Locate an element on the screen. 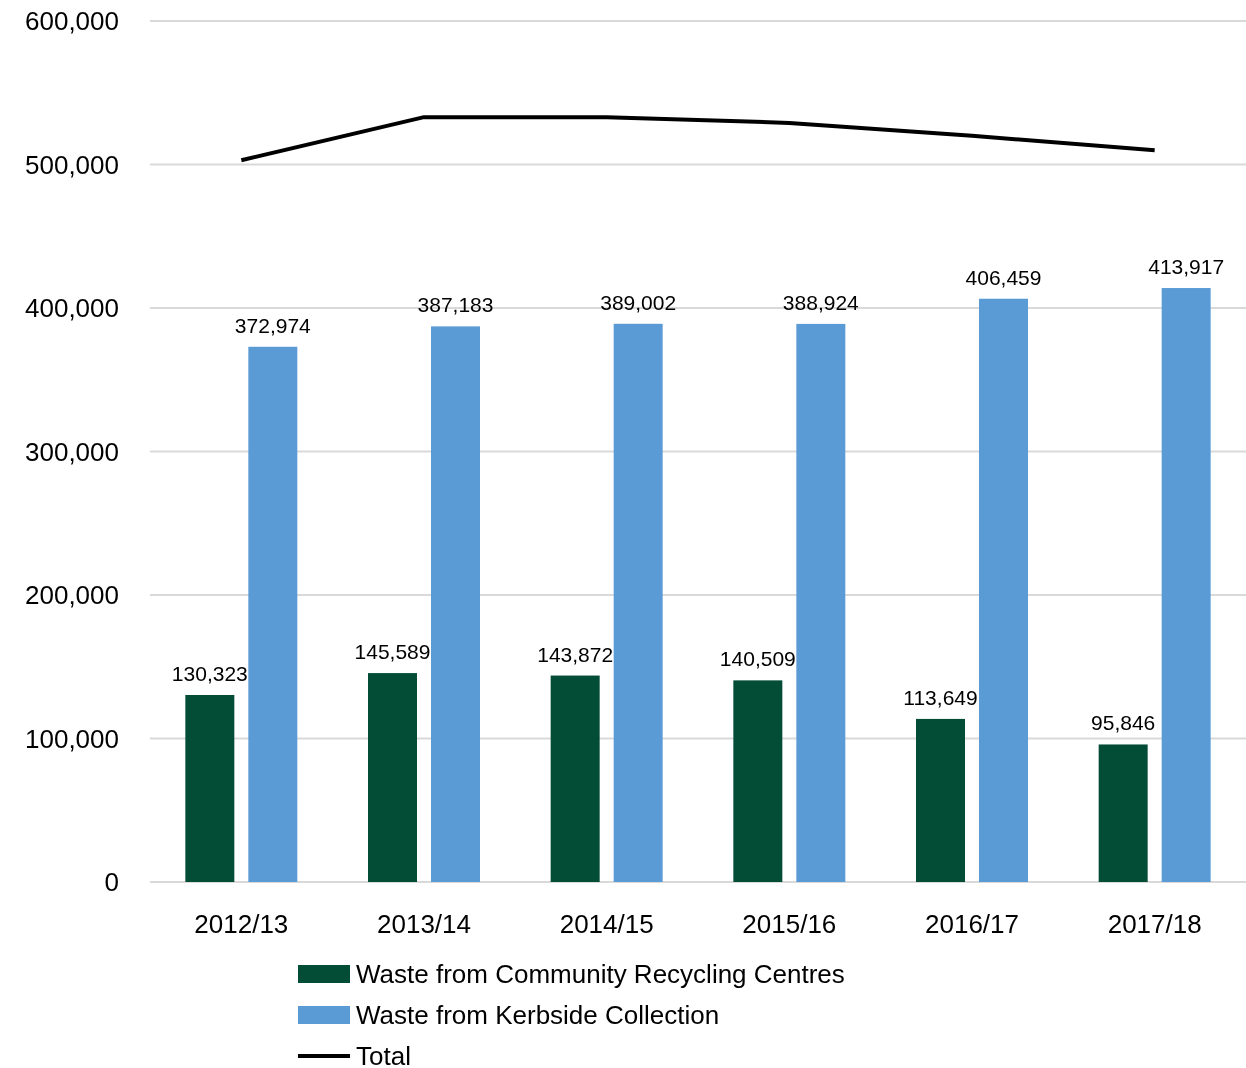 The width and height of the screenshot is (1246, 1068). data-label: 387,183 is located at coordinates (455, 305).